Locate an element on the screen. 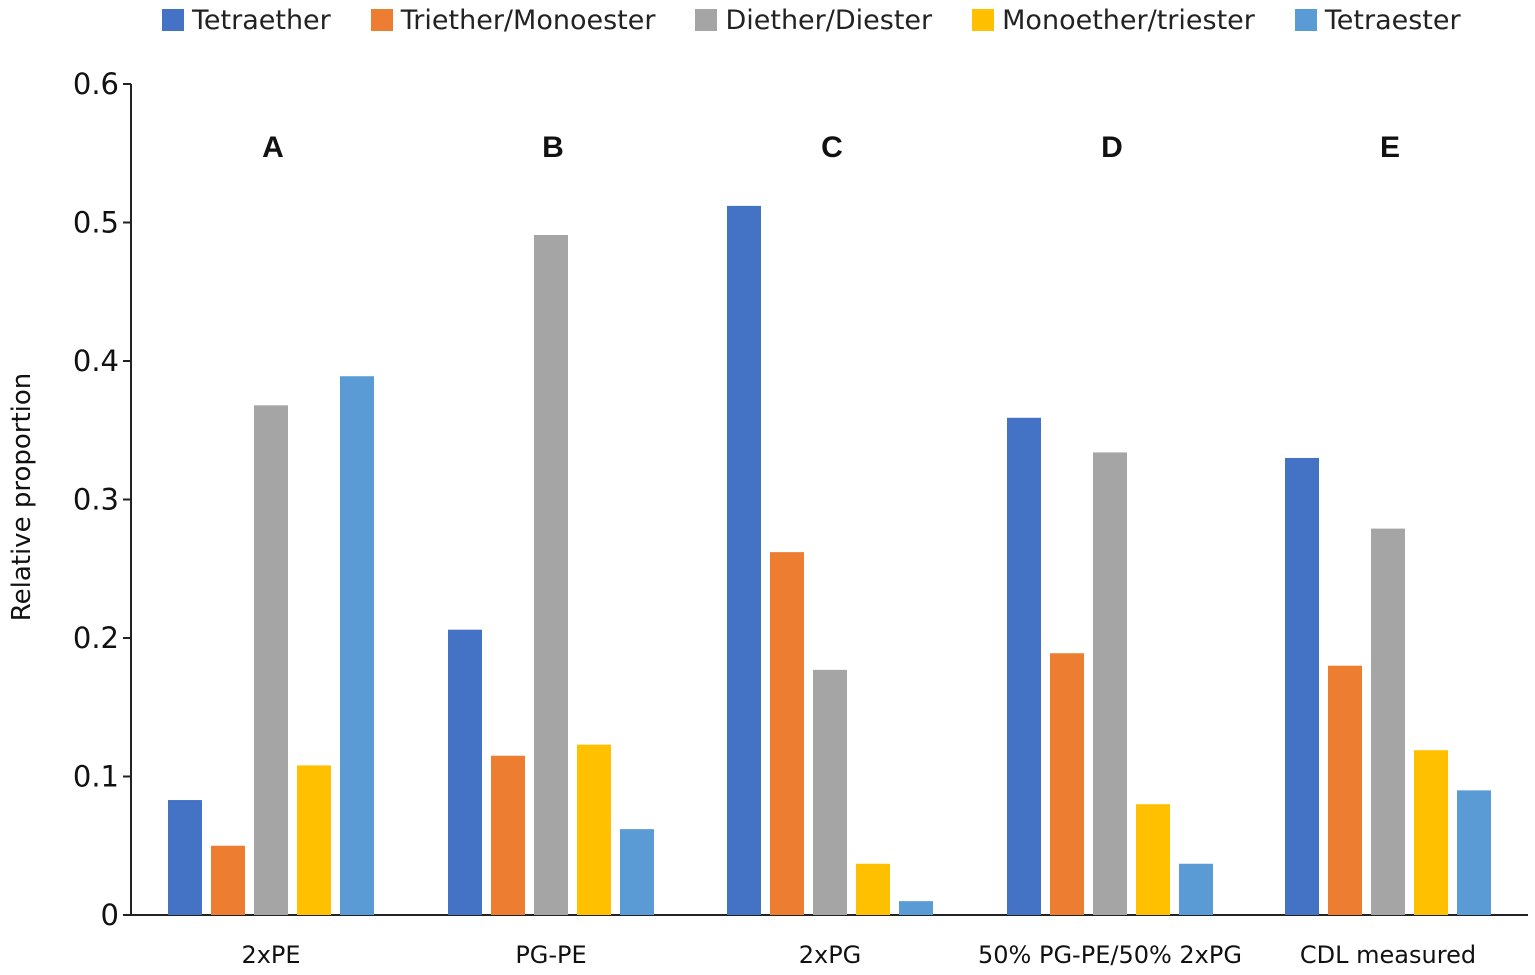 The height and width of the screenshot is (975, 1535). legend-label: Tetraether is located at coordinates (261, 20).